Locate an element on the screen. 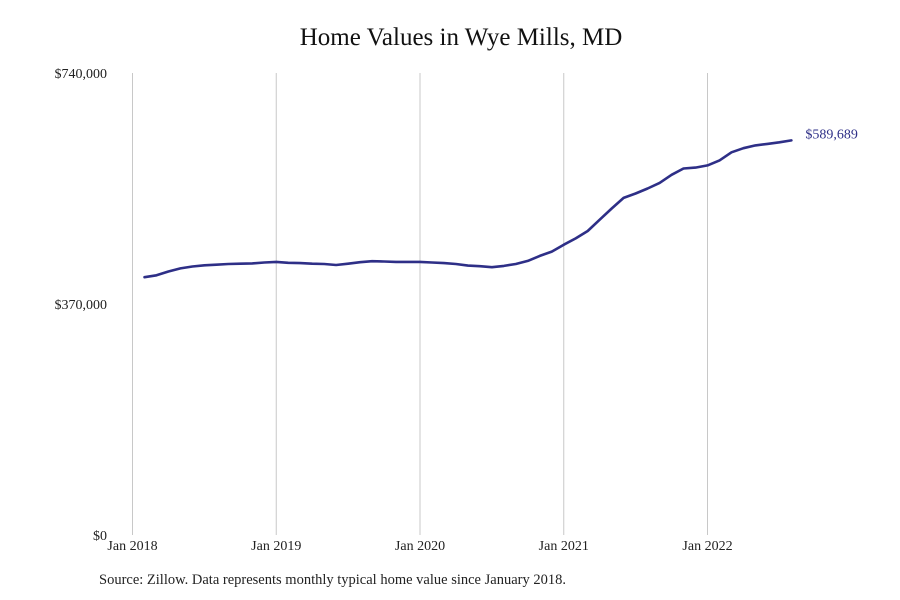  x-tick-label-0: Jan 2018 is located at coordinates (132, 546).